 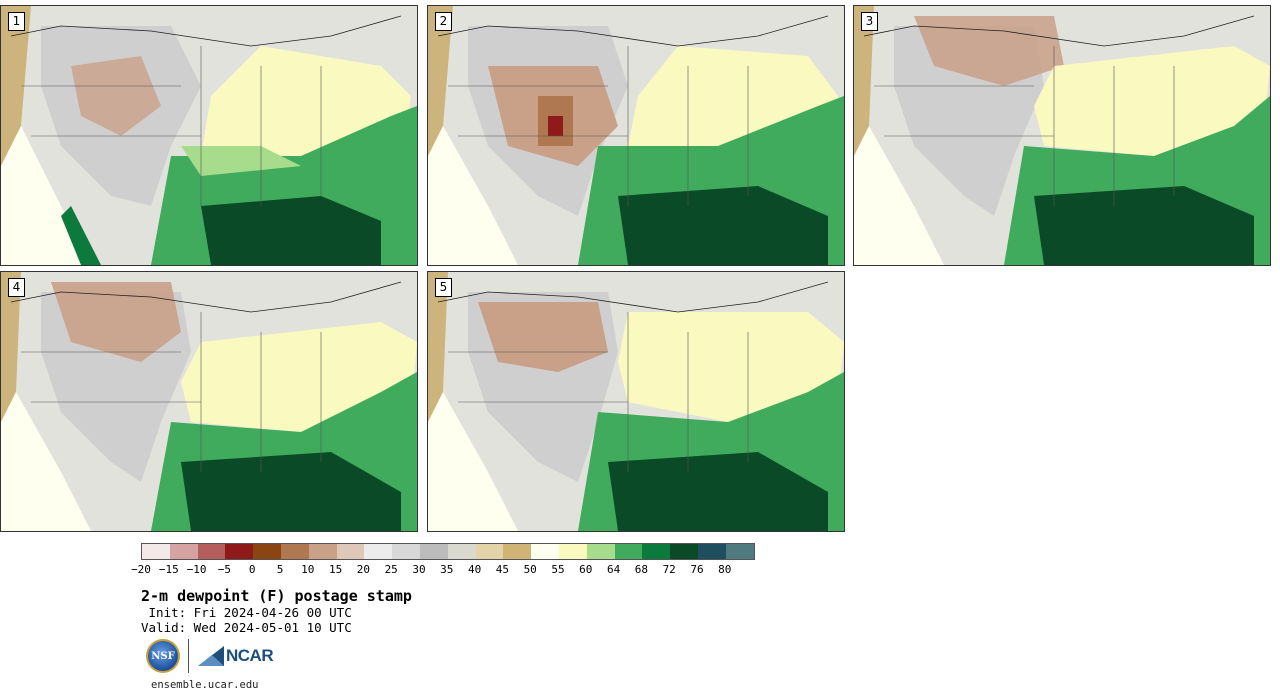 What do you see at coordinates (725, 569) in the screenshot?
I see `colorbar-tick-label: 80` at bounding box center [725, 569].